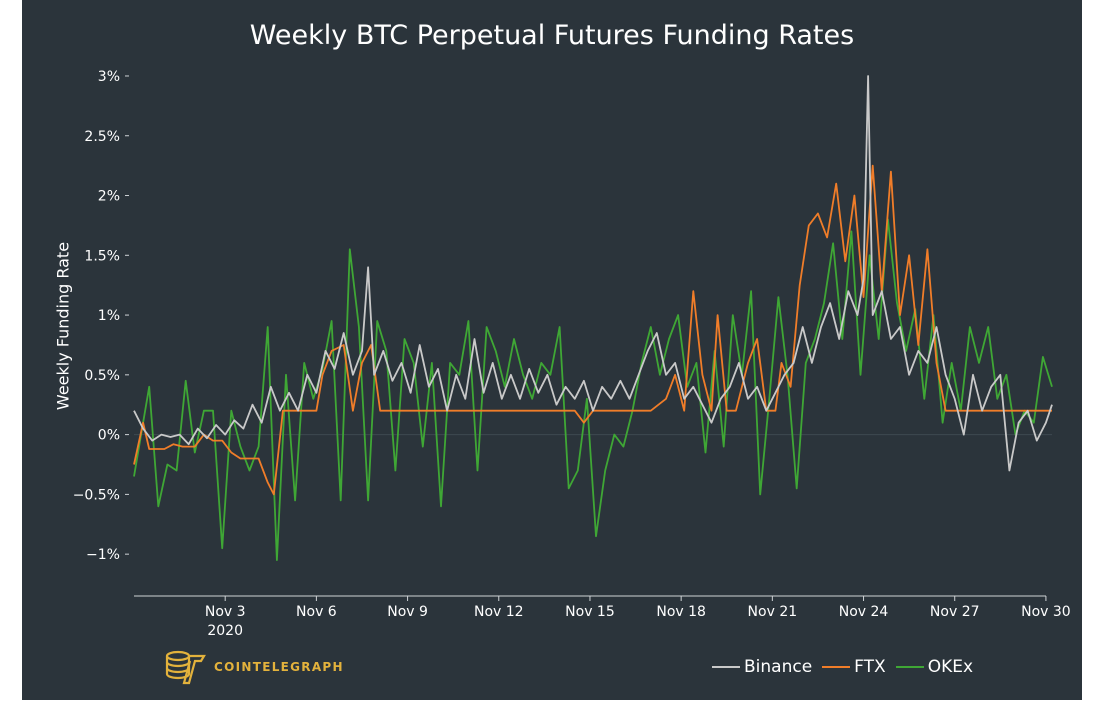 The width and height of the screenshot is (1104, 713). I want to click on y-tick-label: −0.5%, so click(96, 495).